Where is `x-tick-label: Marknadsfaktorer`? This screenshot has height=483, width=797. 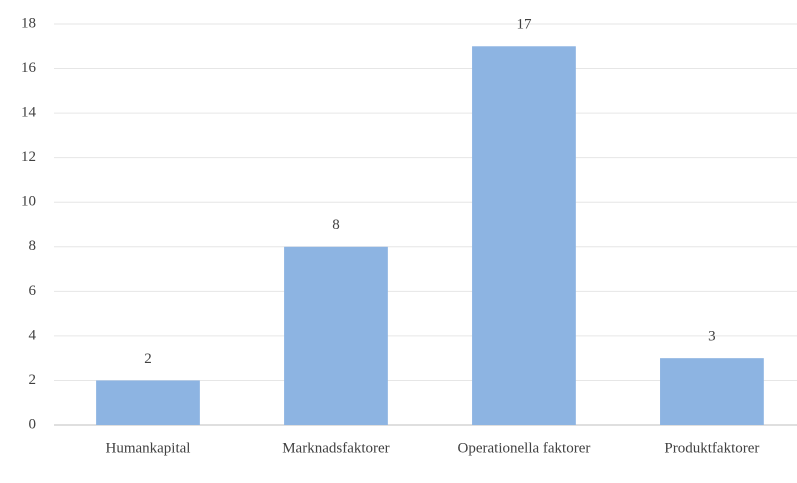 x-tick-label: Marknadsfaktorer is located at coordinates (335, 448).